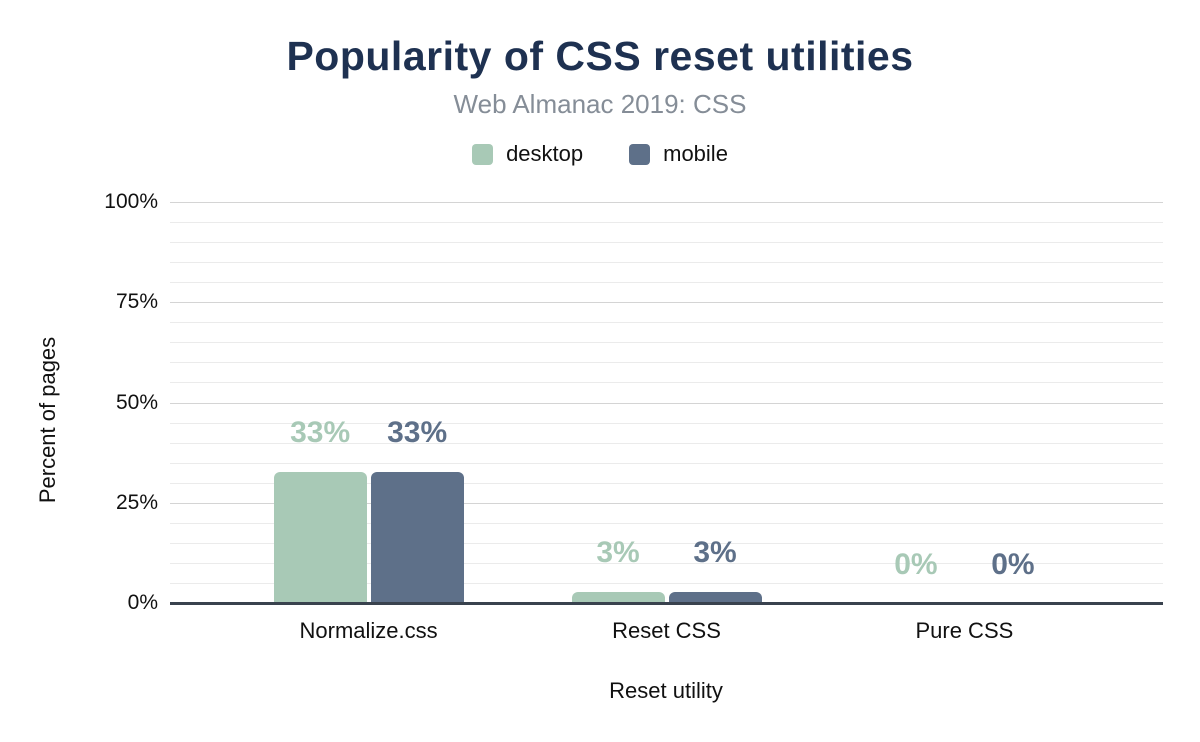 The width and height of the screenshot is (1200, 742). I want to click on data-label-mobile-normalize-css: 33%, so click(417, 432).